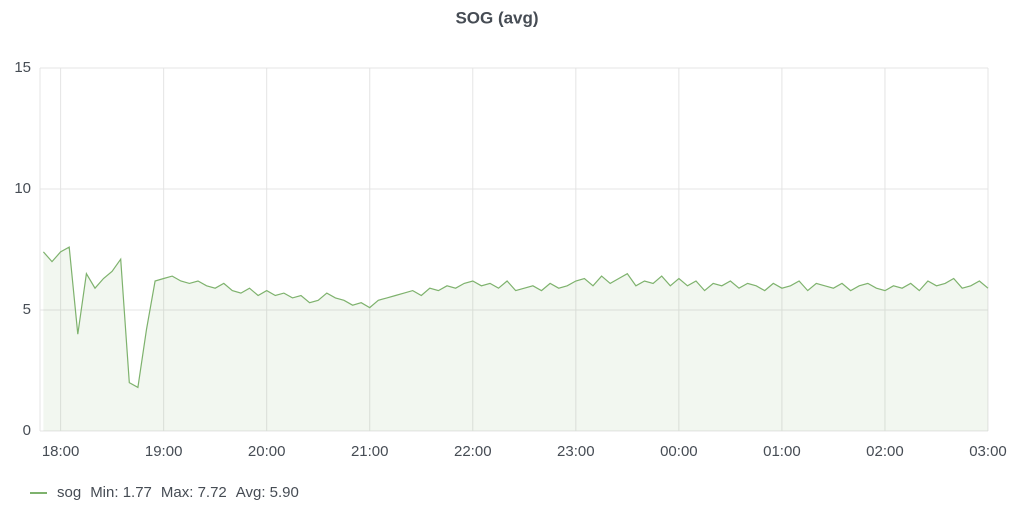 Image resolution: width=1024 pixels, height=524 pixels. I want to click on x-tick-label: 18:00, so click(61, 451).